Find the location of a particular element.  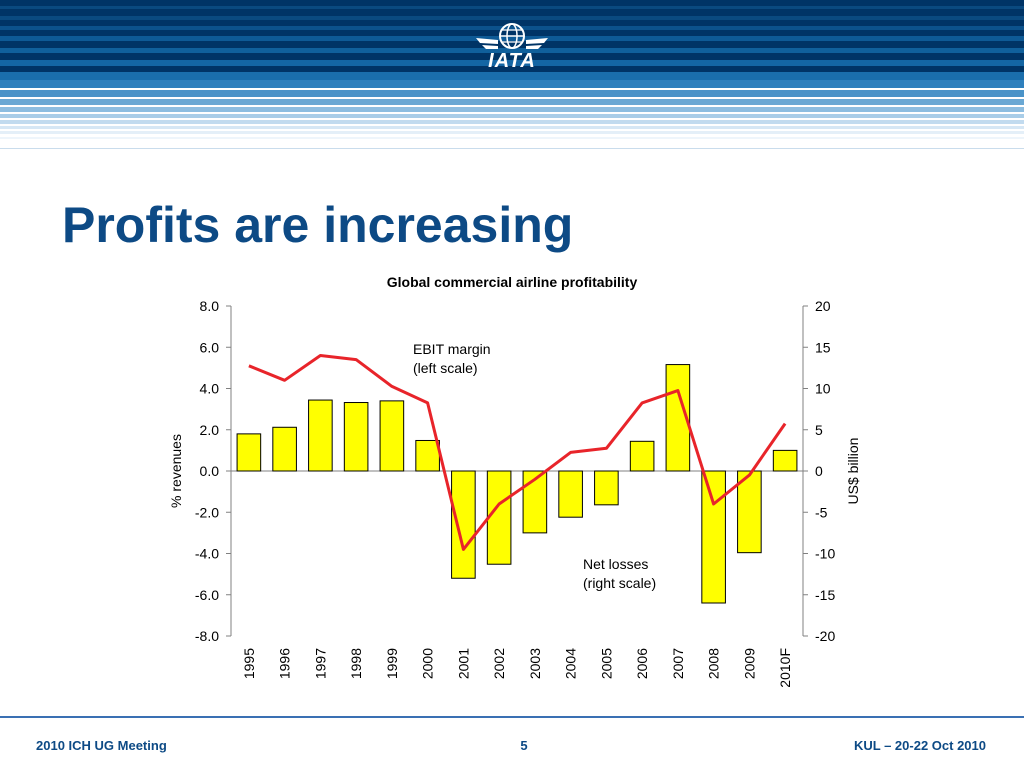

iata-logo-text: IATA is located at coordinates (512, 61).